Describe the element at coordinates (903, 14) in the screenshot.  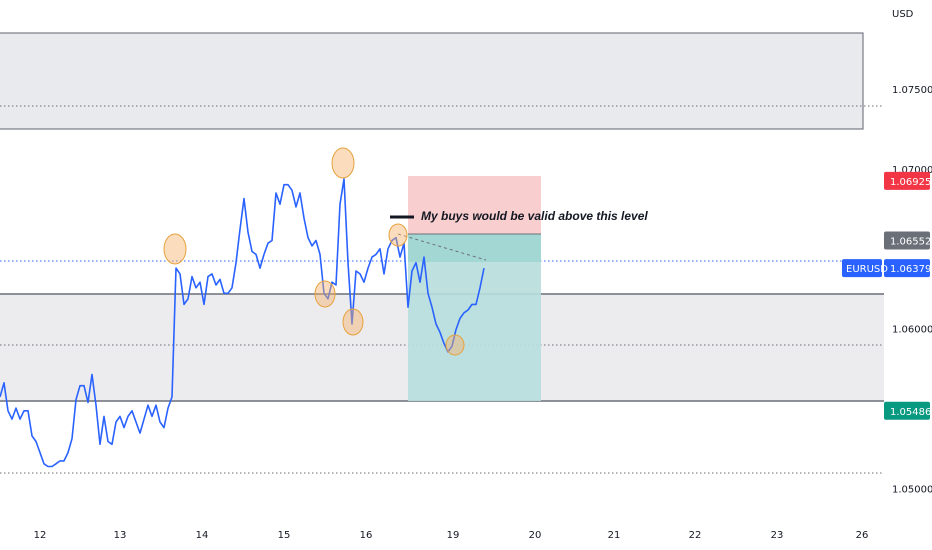
I see `price-axis-currency: USD` at that location.